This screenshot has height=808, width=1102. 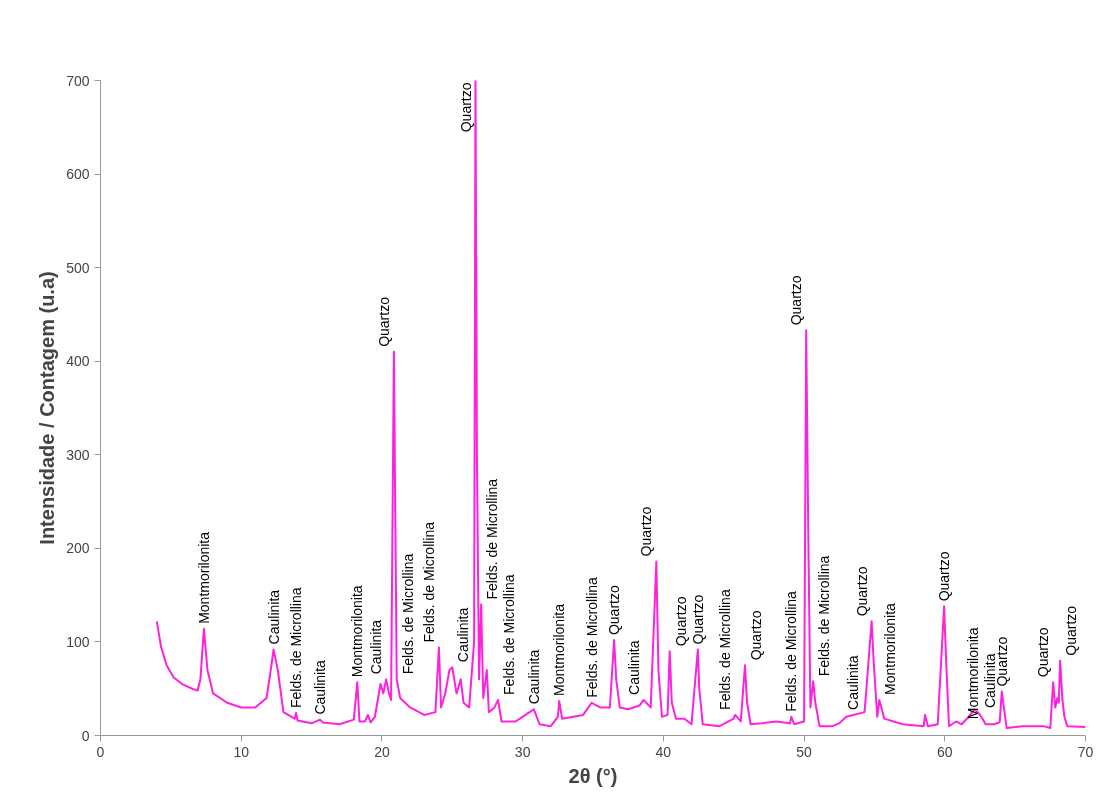 I want to click on y-tick-label: 0, so click(x=85, y=735).